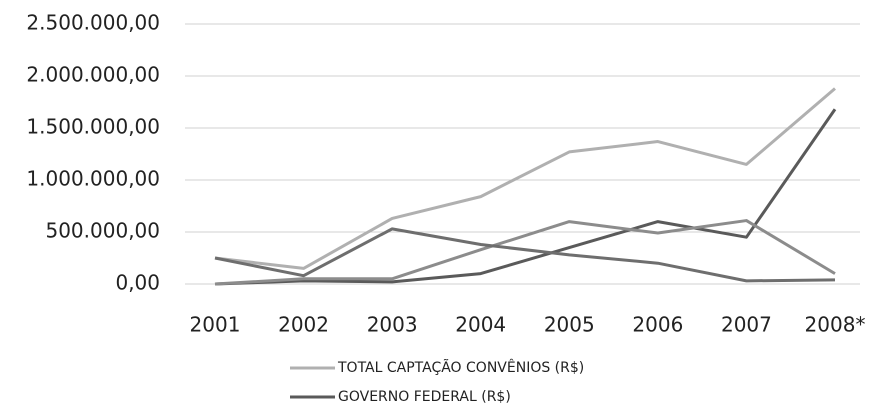 Image resolution: width=875 pixels, height=408 pixels. Describe the element at coordinates (392, 325) in the screenshot. I see `x-tick-label: 2003` at that location.